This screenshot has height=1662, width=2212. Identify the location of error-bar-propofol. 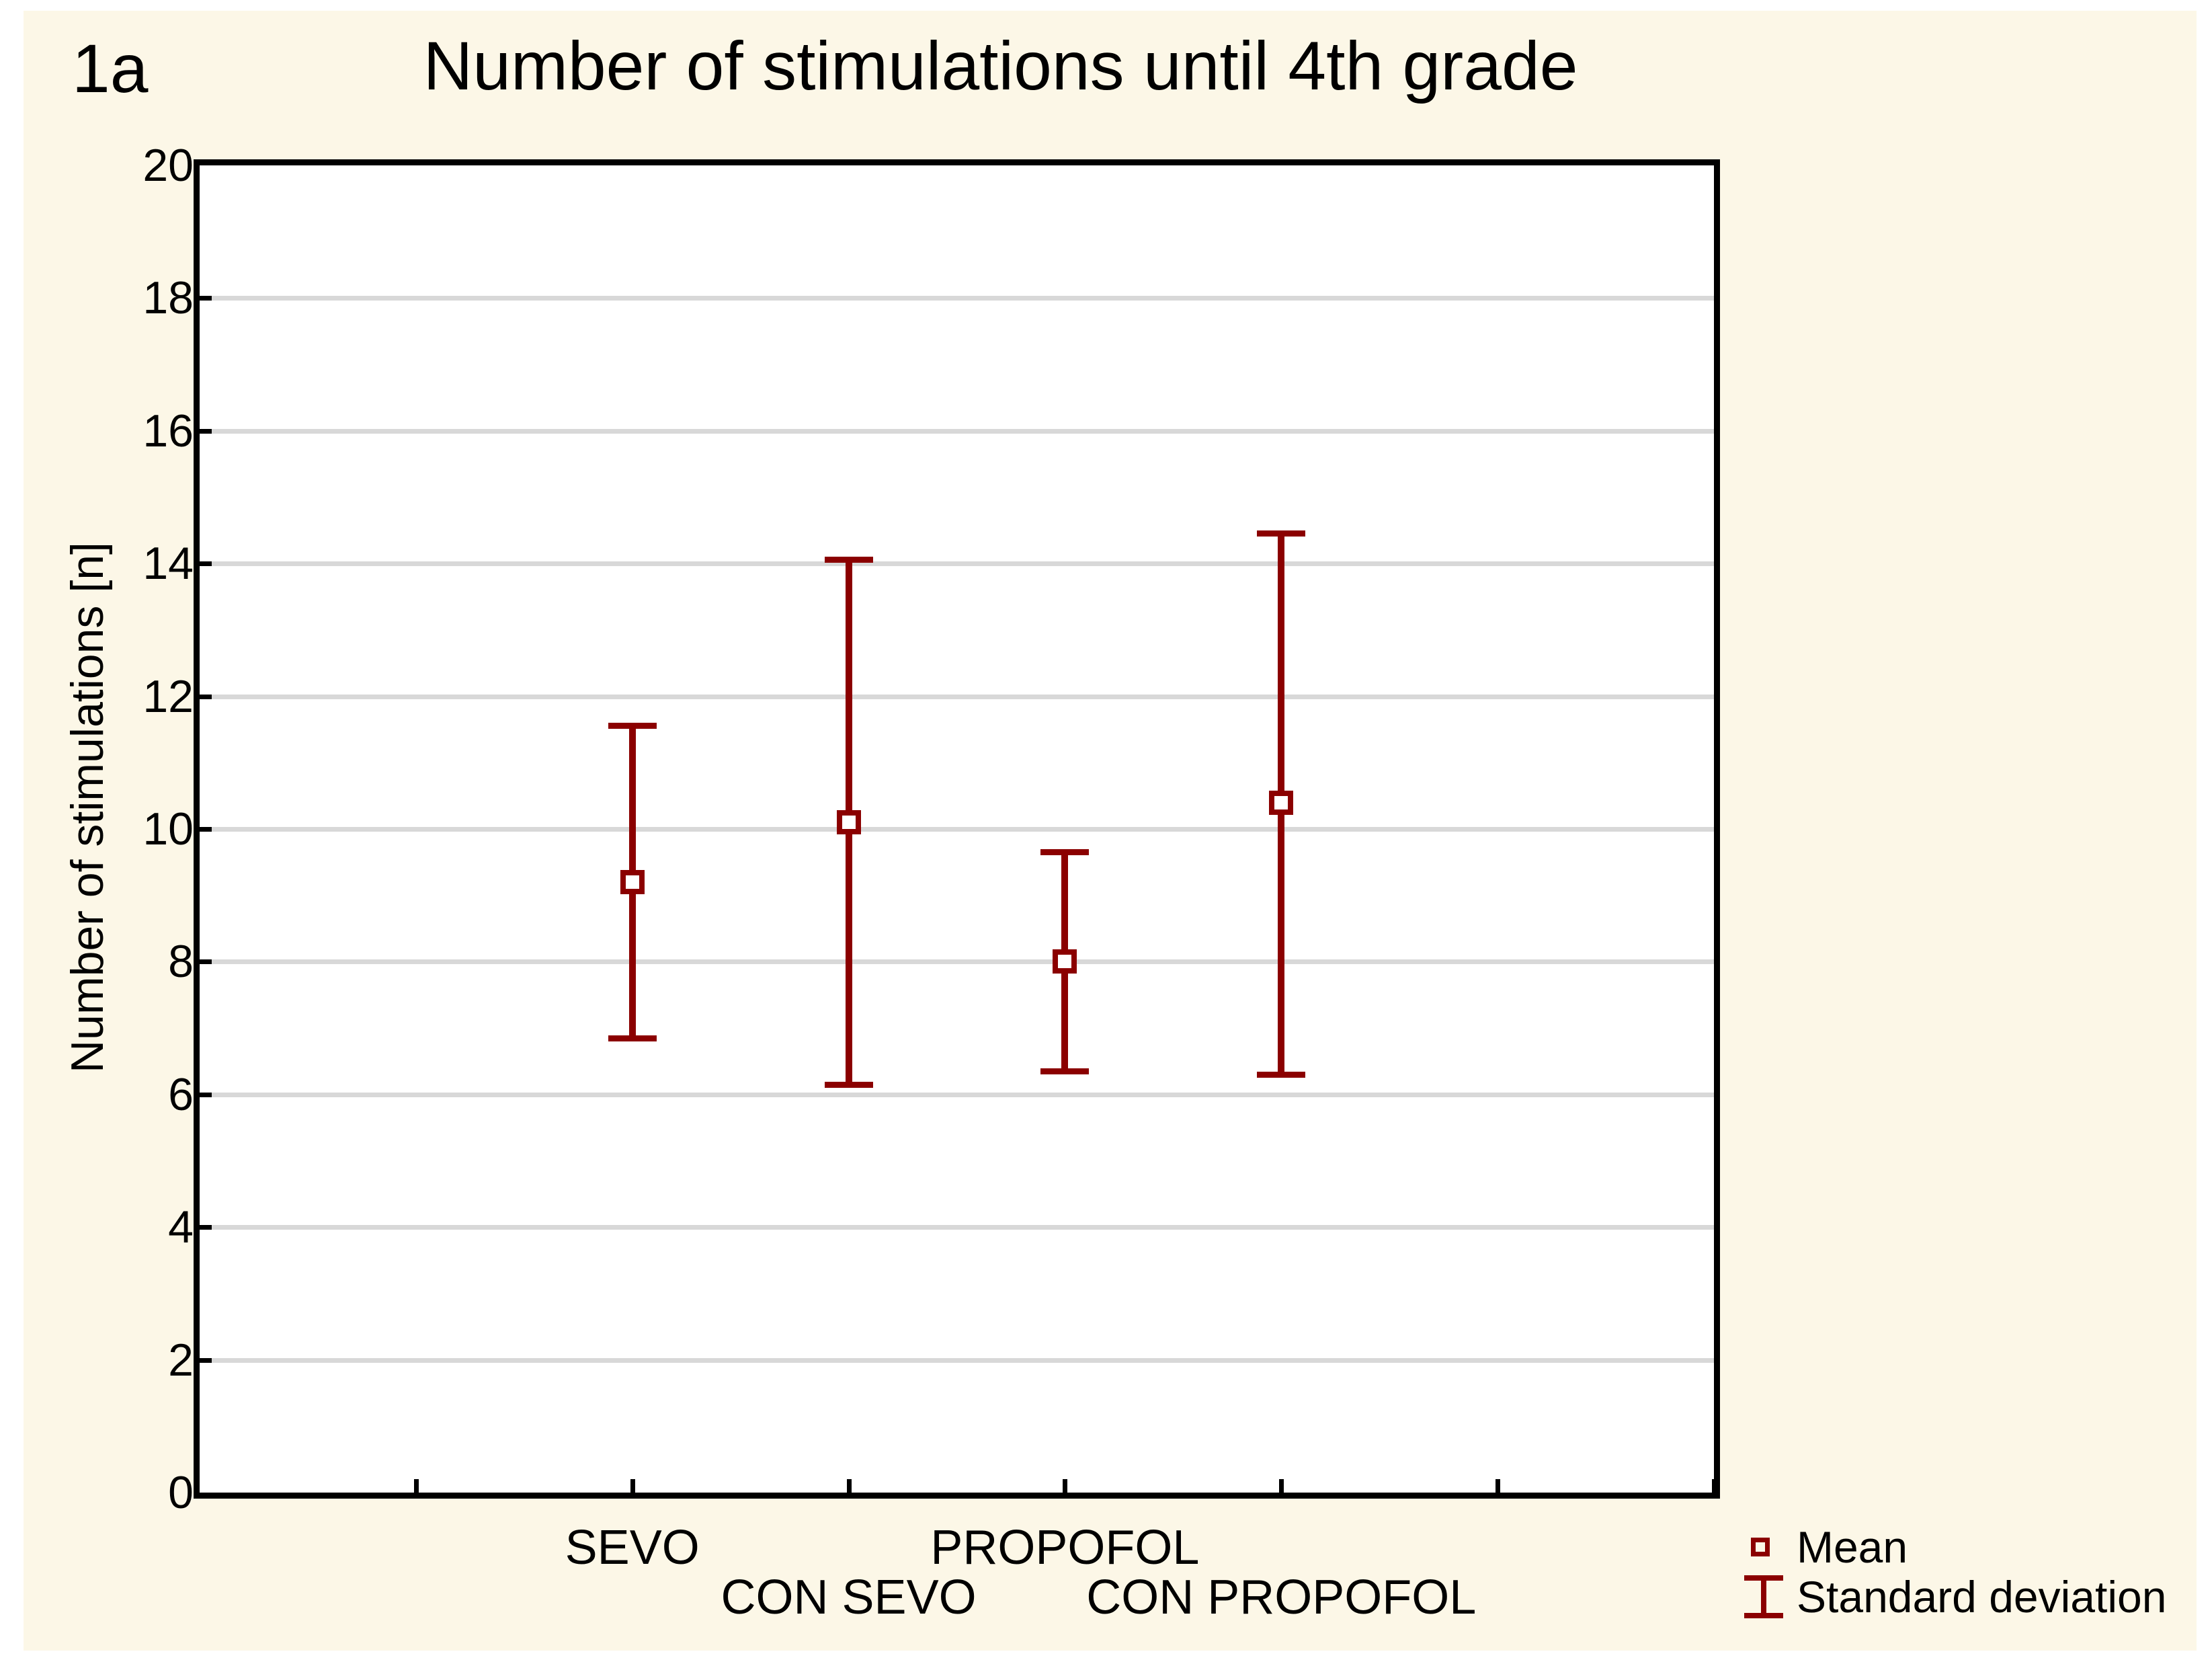
(1065, 962).